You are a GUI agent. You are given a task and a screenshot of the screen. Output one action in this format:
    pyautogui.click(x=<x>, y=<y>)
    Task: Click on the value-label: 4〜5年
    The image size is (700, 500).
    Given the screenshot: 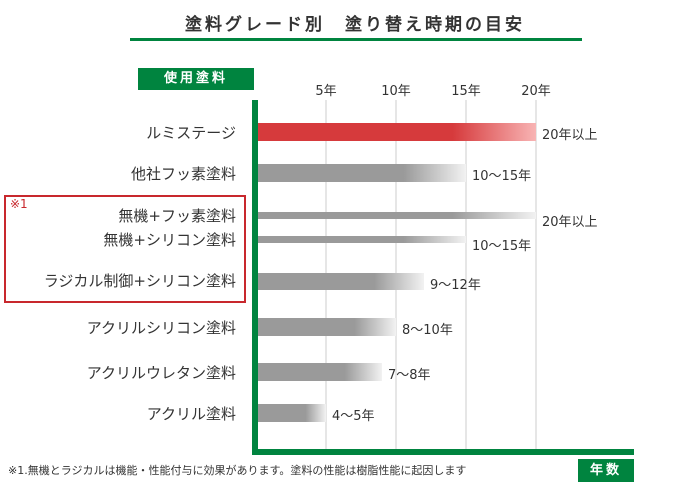 What is the action you would take?
    pyautogui.click(x=353, y=416)
    